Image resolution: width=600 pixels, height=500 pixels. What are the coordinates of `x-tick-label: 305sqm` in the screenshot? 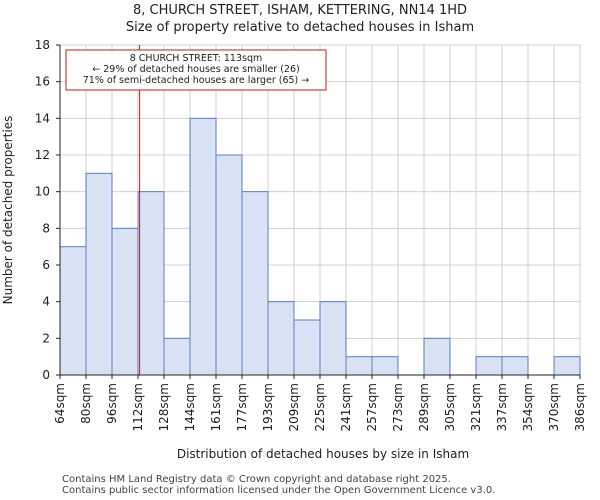 It's located at (450, 407).